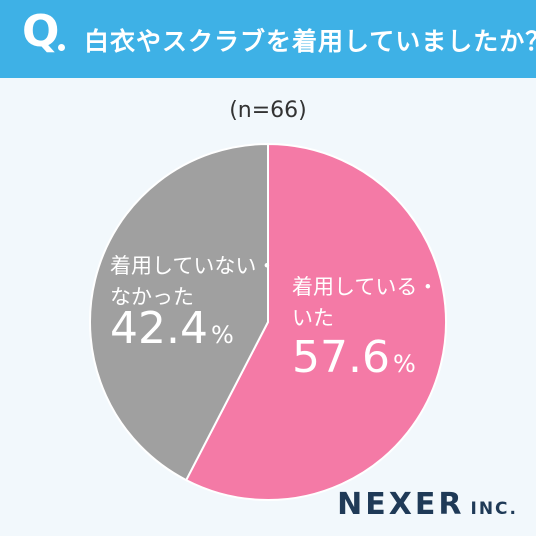  Describe the element at coordinates (401, 504) in the screenshot. I see `logo-main: NEXER` at that location.